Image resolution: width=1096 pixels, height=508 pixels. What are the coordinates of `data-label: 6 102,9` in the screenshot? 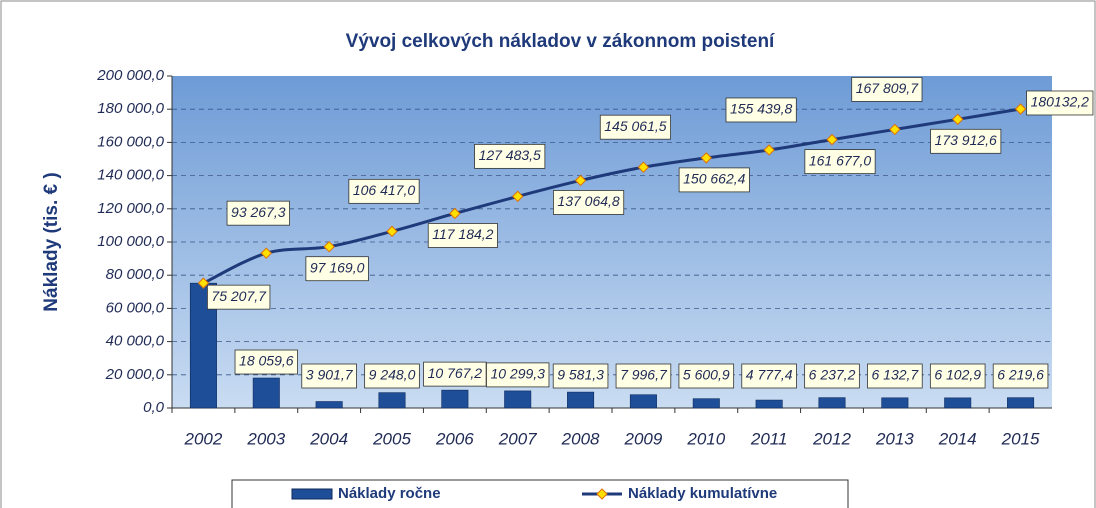 It's located at (957, 376).